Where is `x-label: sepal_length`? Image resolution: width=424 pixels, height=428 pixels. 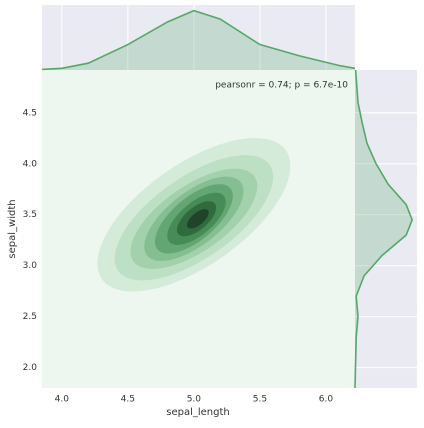 x-label: sepal_length is located at coordinates (198, 412).